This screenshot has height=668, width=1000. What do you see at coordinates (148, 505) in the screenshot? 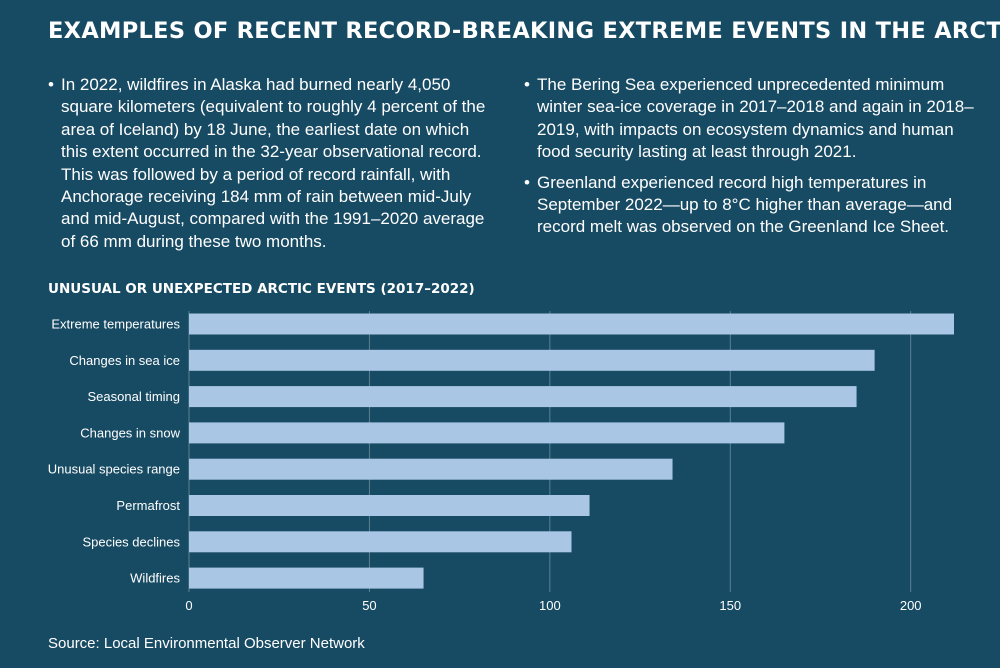
I see `category-label: Permafrost` at bounding box center [148, 505].